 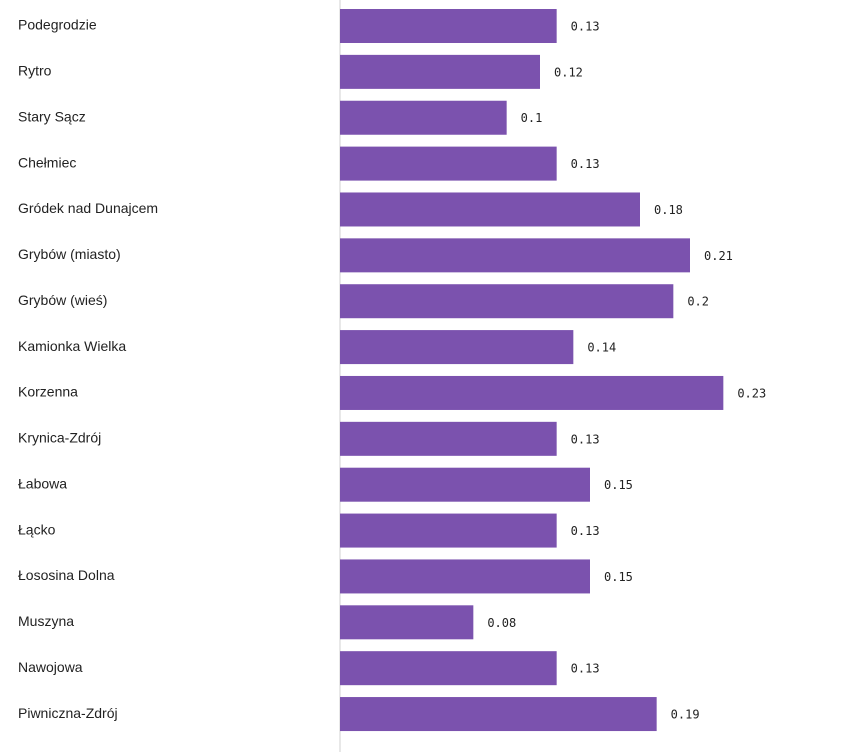 What do you see at coordinates (68, 713) in the screenshot?
I see `category-label: Piwniczna-Zdrój` at bounding box center [68, 713].